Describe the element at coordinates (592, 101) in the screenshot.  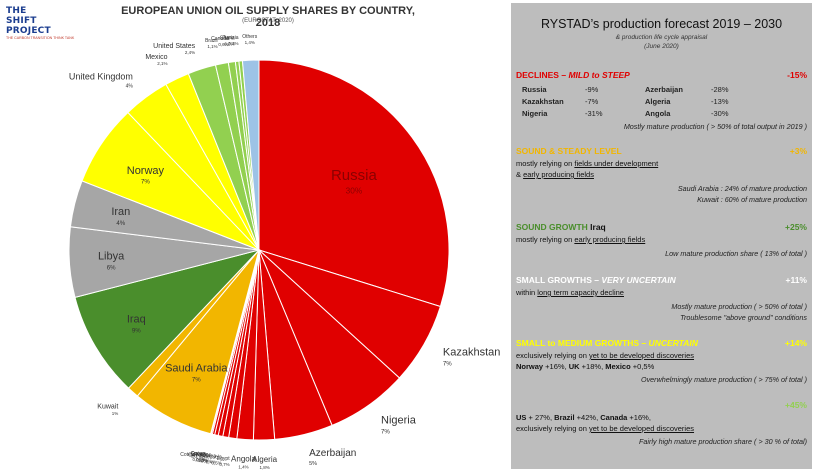
I see `declines-value: -7%` at that location.